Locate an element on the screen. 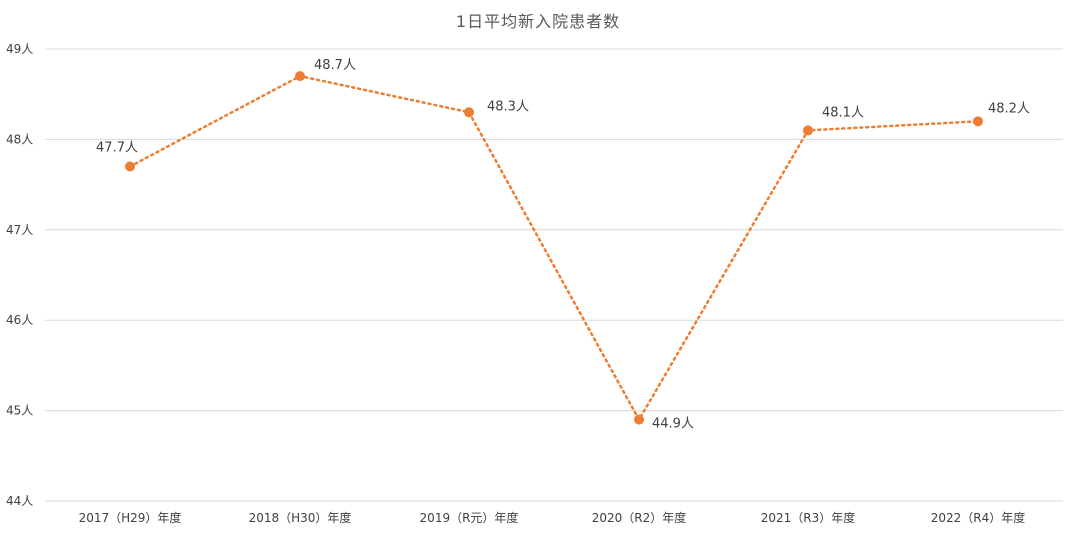 Image resolution: width=1076 pixels, height=535 pixels. x-tick-label: 2019（R元）年度 is located at coordinates (469, 517).